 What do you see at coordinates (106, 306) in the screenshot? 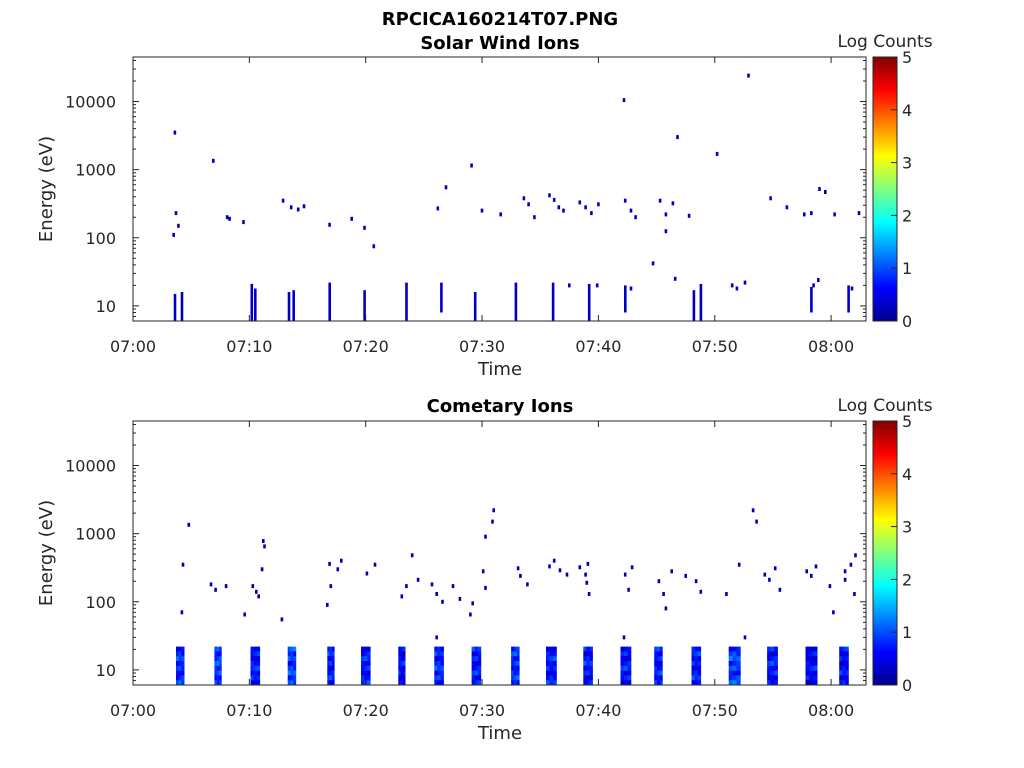
I see `y-tick-label: 10` at bounding box center [106, 306].